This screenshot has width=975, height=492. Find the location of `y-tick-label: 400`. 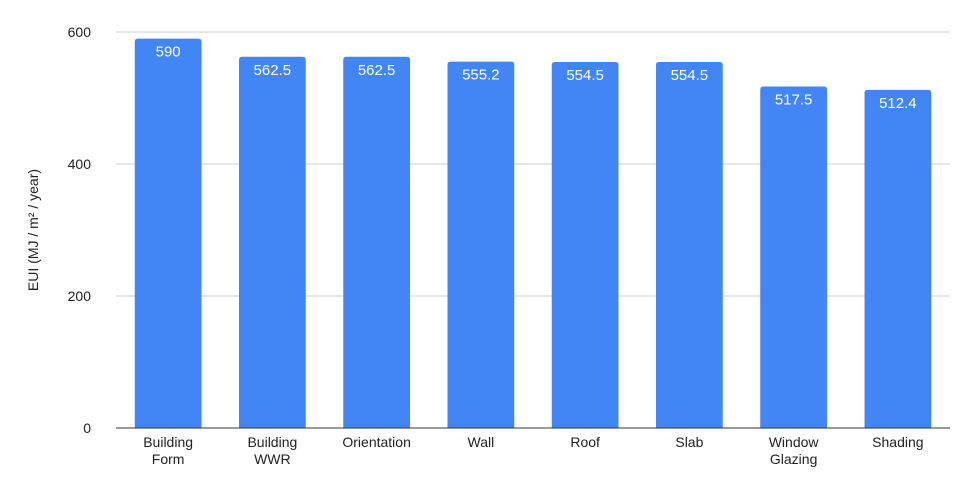

y-tick-label: 400 is located at coordinates (80, 164).